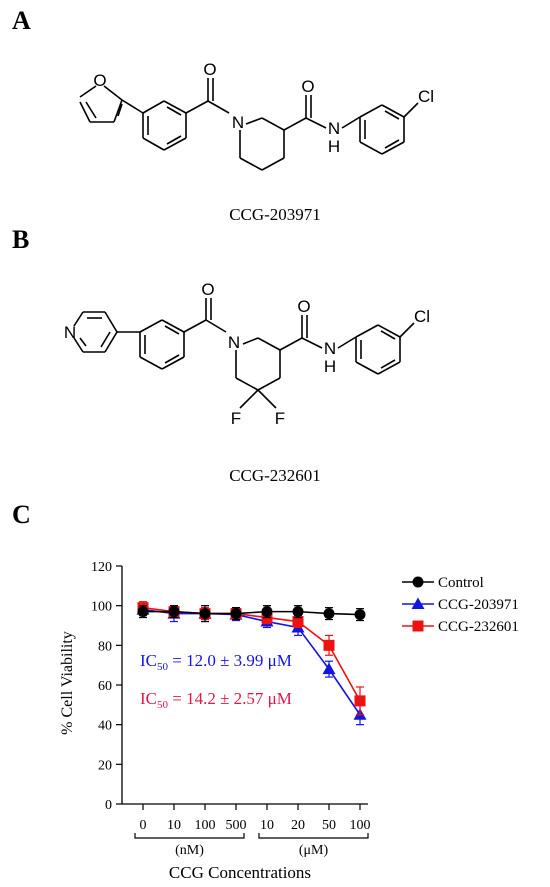 This screenshot has height=887, width=550. What do you see at coordinates (478, 605) in the screenshot?
I see `legend-label-ccg-203971: CCG-203971` at bounding box center [478, 605].